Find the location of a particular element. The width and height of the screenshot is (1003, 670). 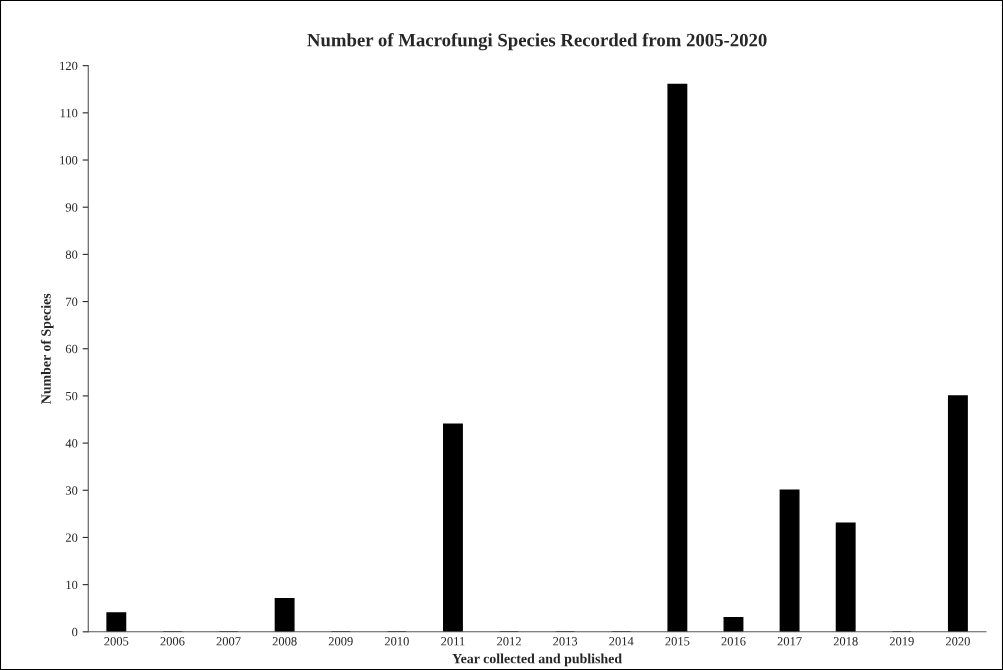

x-tick-label: 2015 is located at coordinates (677, 641).